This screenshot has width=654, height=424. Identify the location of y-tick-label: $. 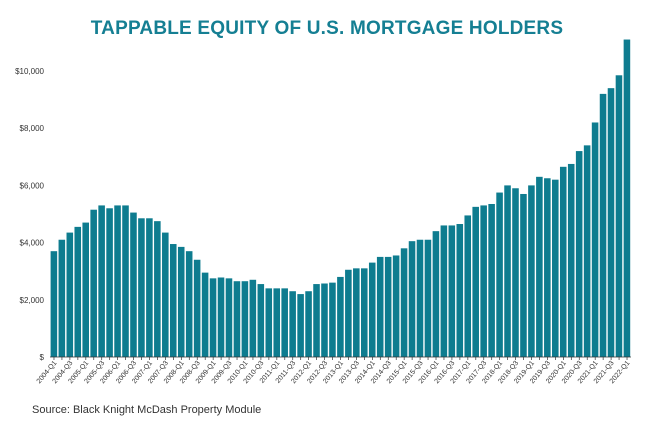
(42, 357).